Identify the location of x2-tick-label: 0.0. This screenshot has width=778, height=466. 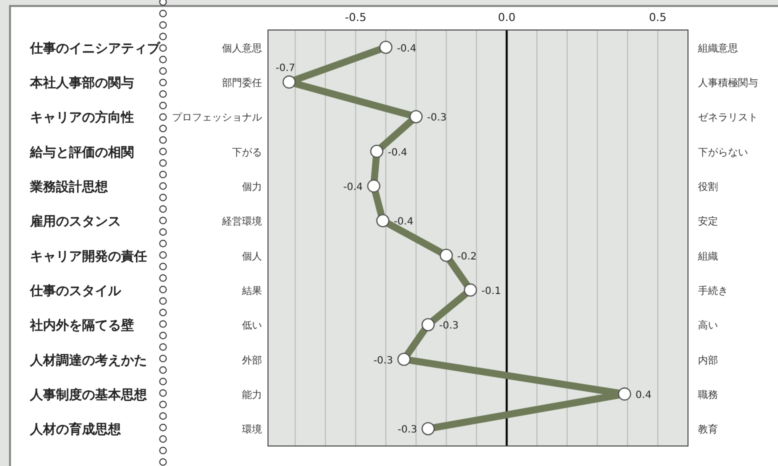
(507, 17).